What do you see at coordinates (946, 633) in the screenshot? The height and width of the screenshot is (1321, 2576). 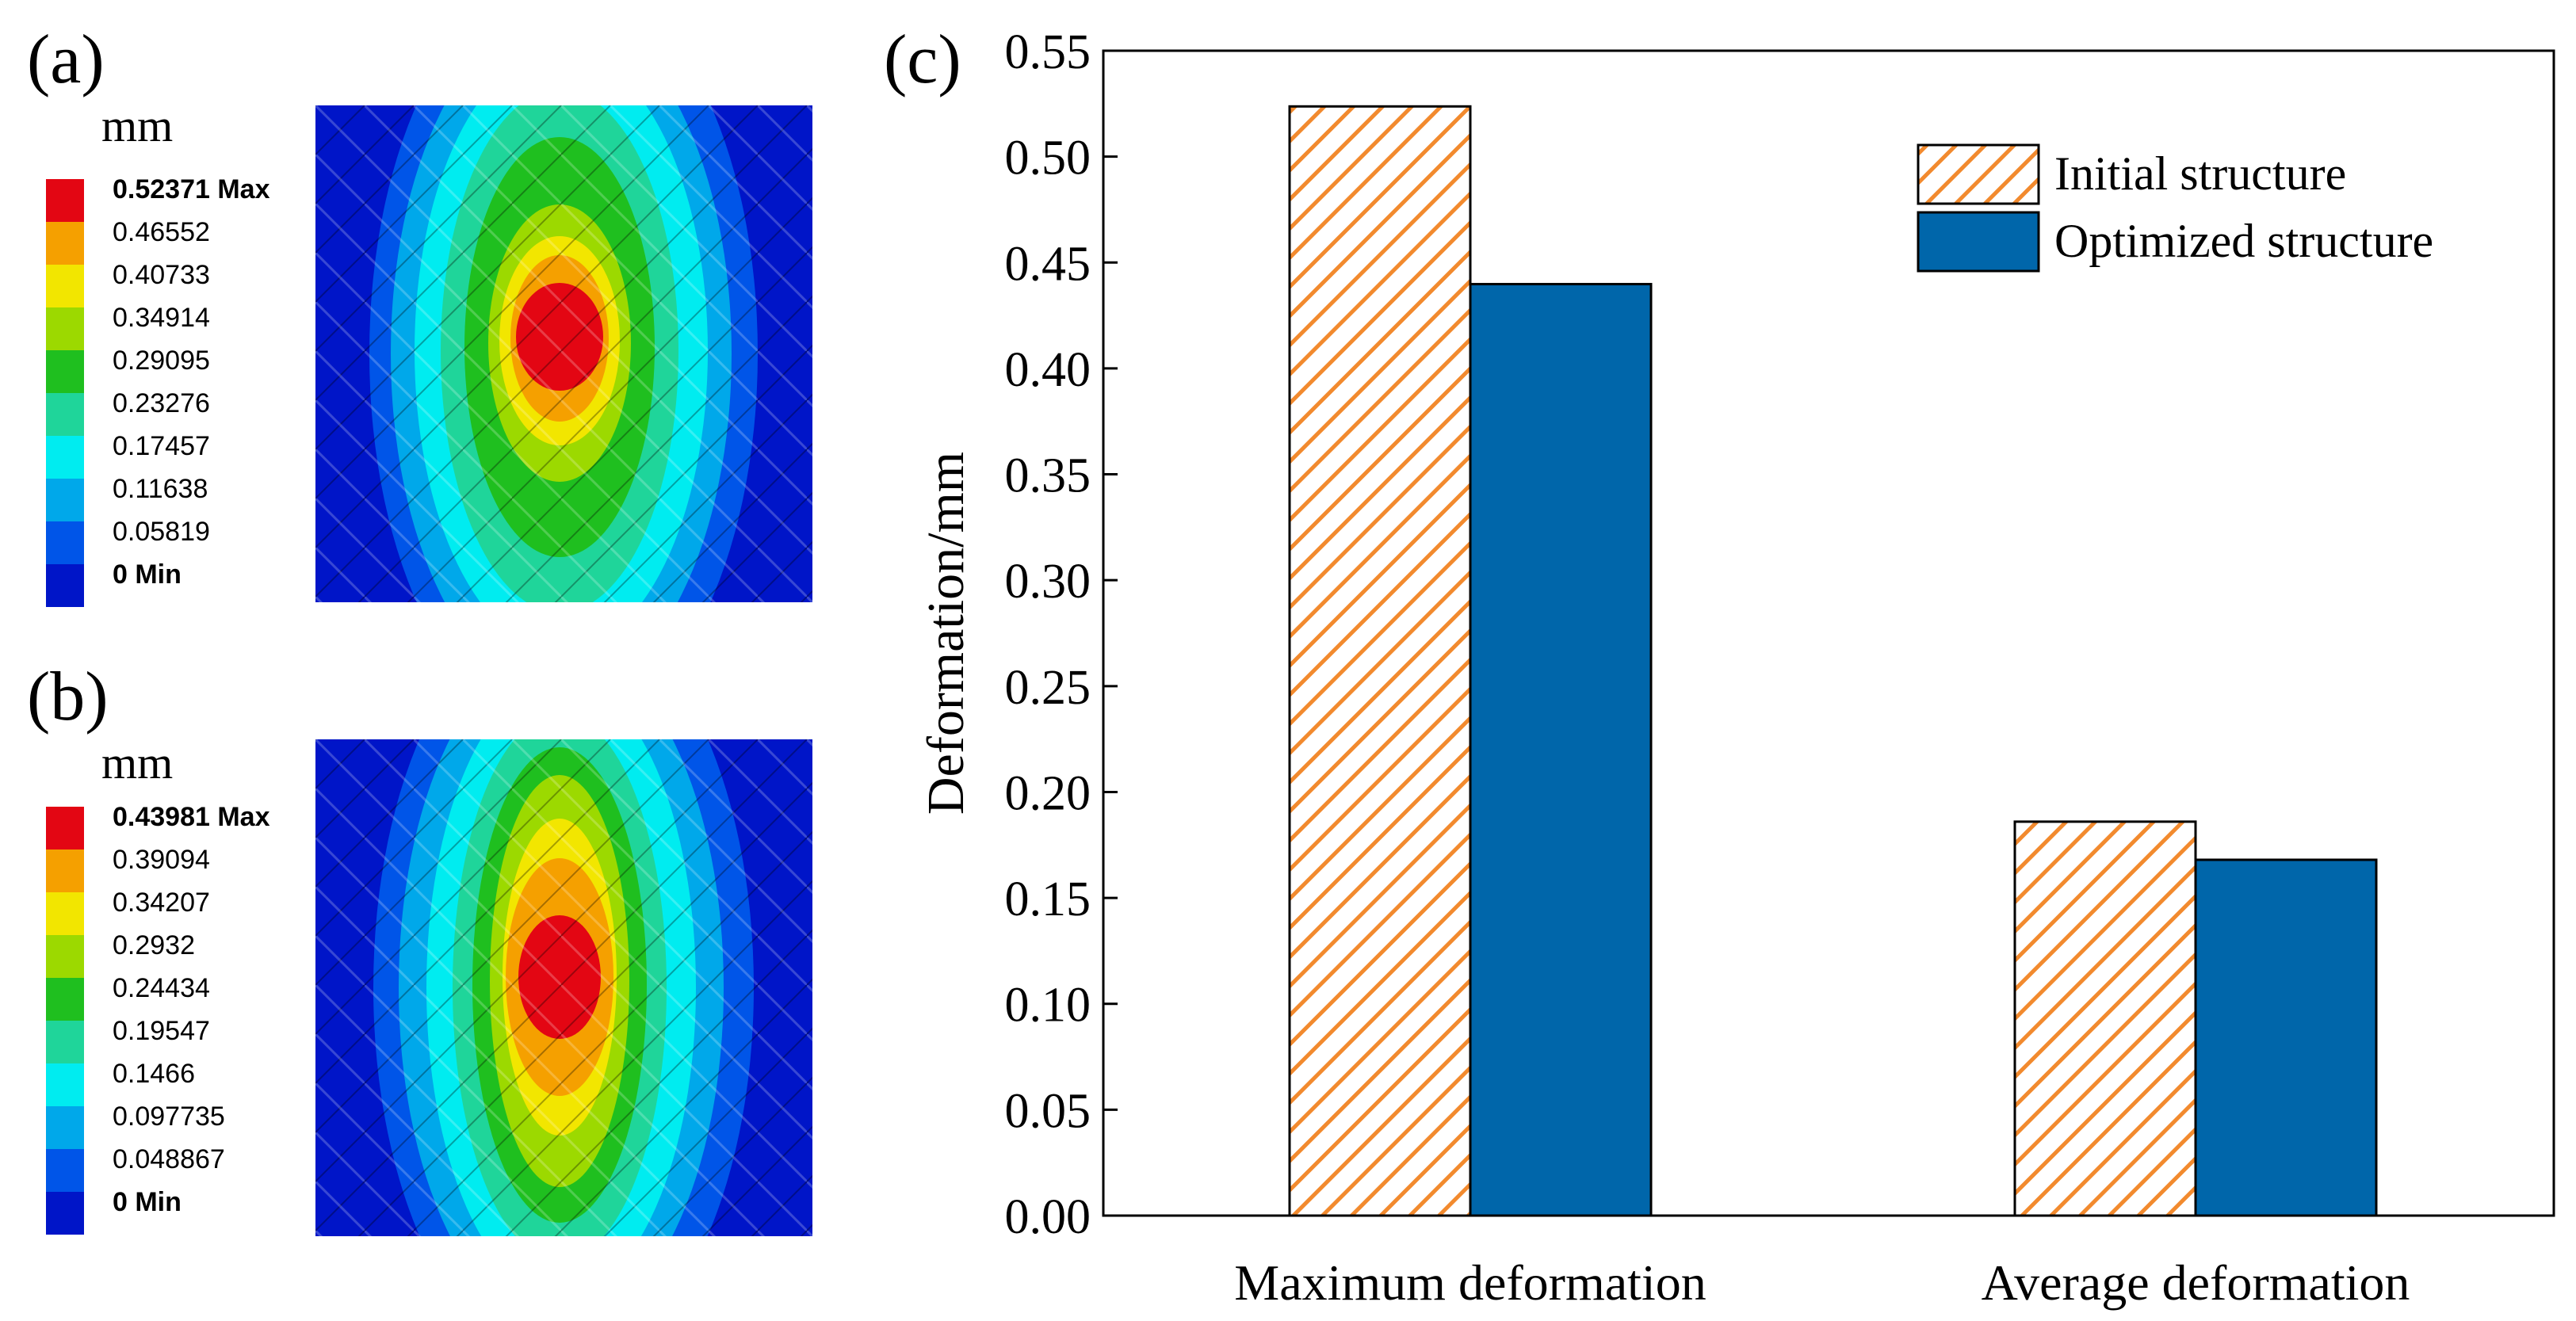 I see `y-axis-title: Deformation/mm` at bounding box center [946, 633].